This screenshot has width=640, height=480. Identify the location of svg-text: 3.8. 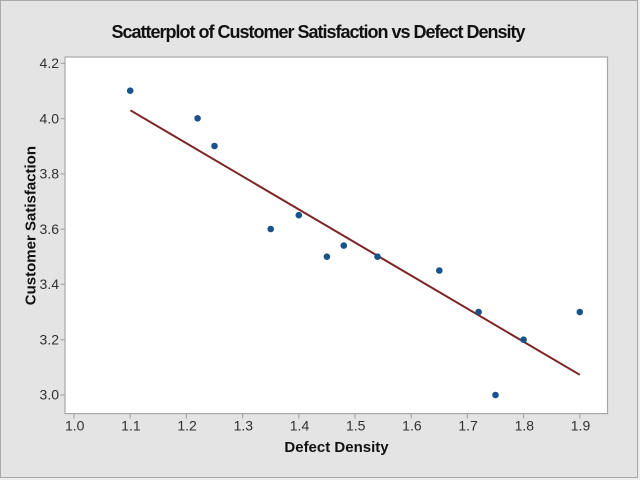
(50, 174).